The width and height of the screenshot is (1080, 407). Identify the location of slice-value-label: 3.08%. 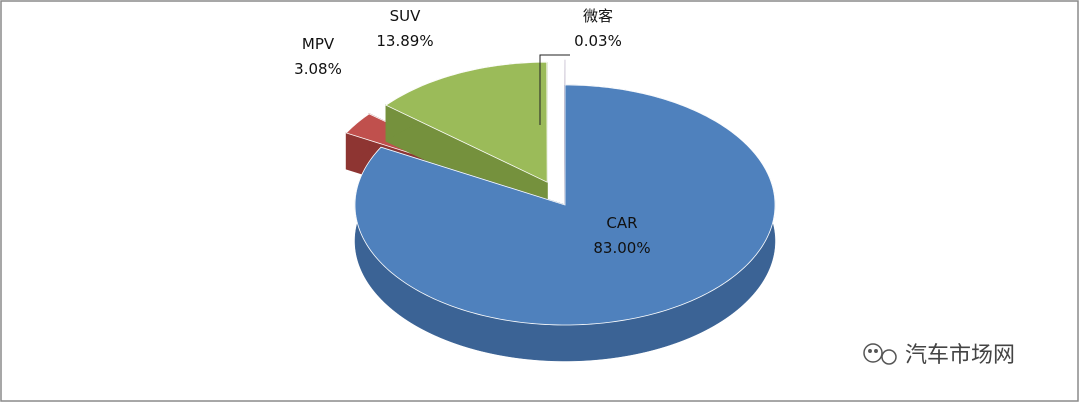
(318, 69).